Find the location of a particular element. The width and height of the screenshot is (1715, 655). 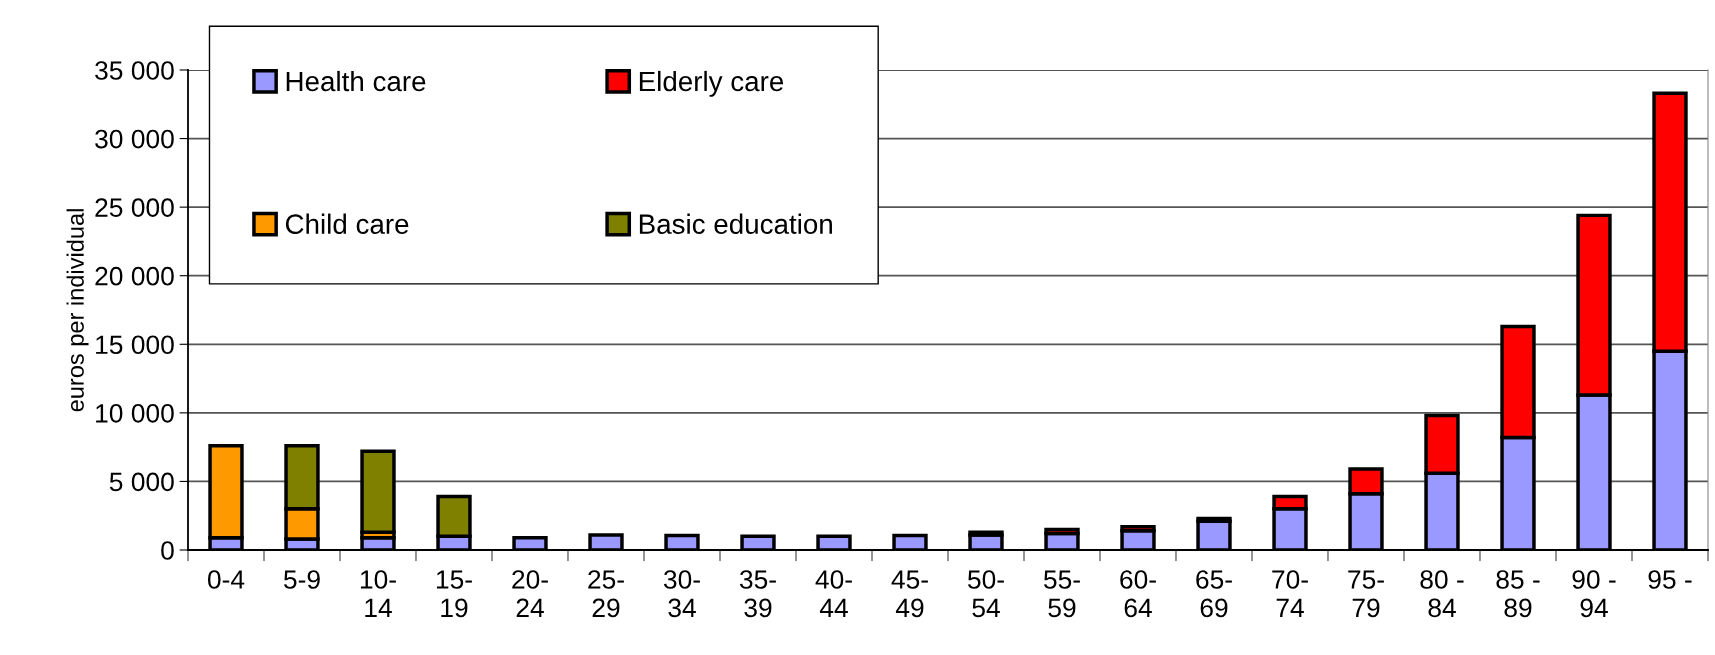

y-tick-label: 5 000 is located at coordinates (141, 482).